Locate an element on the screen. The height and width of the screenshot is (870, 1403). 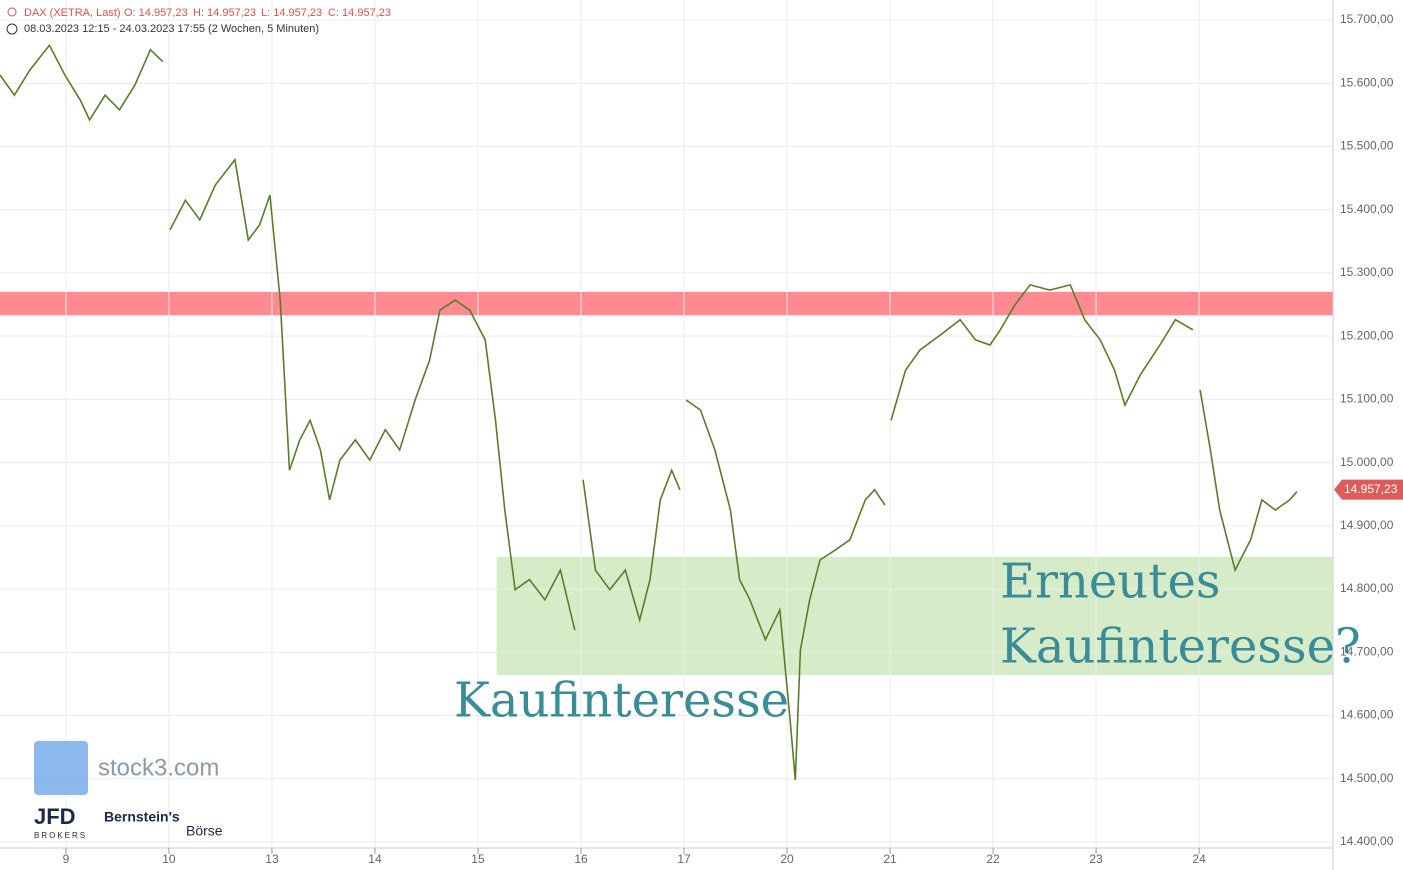
annotation: Erneutes is located at coordinates (1110, 582).